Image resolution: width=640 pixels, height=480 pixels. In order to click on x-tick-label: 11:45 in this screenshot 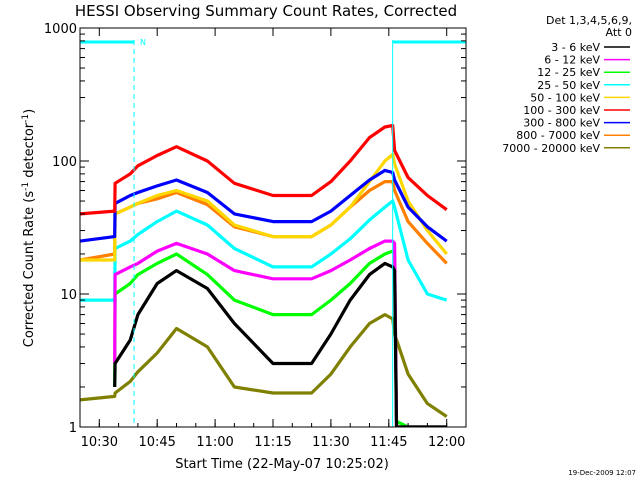, I will do `click(388, 442)`.